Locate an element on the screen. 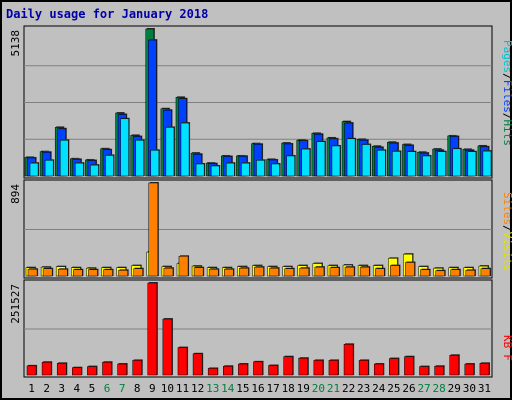 The image size is (512, 400). day-label-5: 5 is located at coordinates (92, 388).